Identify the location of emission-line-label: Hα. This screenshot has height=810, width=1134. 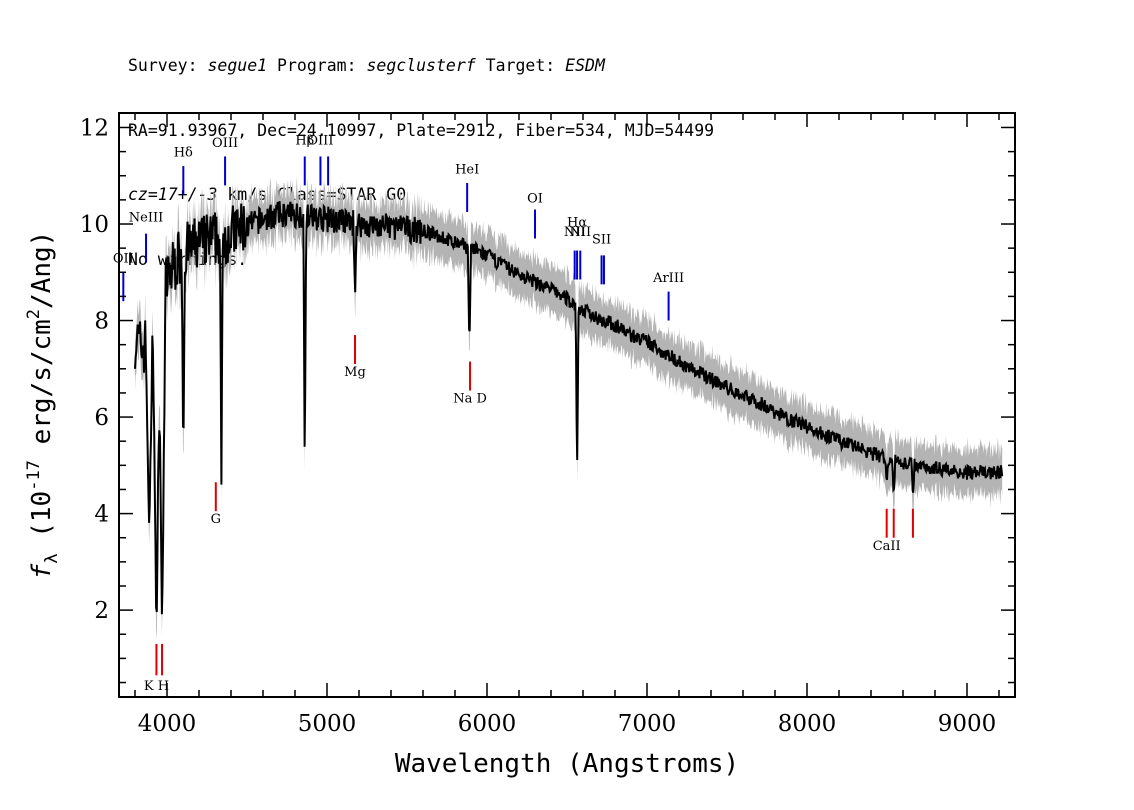
(577, 222).